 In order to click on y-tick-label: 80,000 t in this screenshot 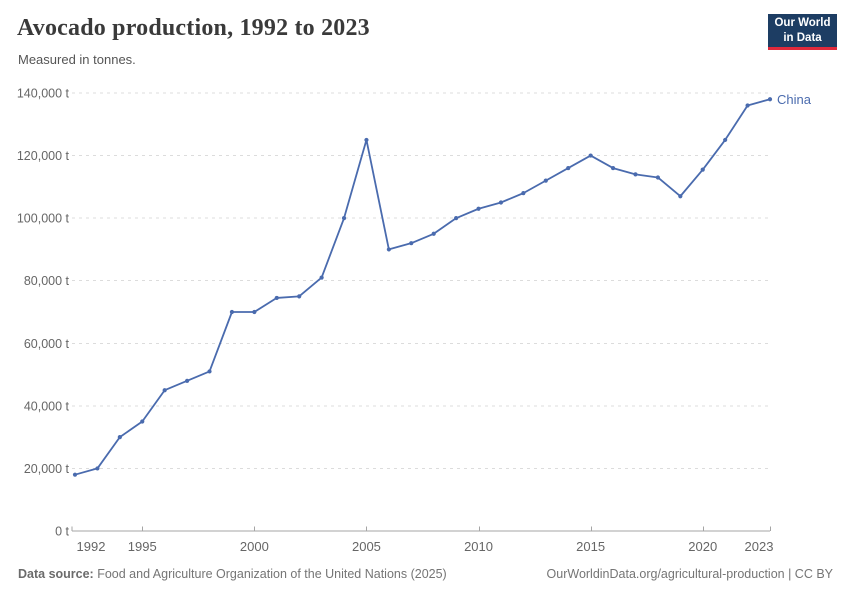, I will do `click(47, 281)`.